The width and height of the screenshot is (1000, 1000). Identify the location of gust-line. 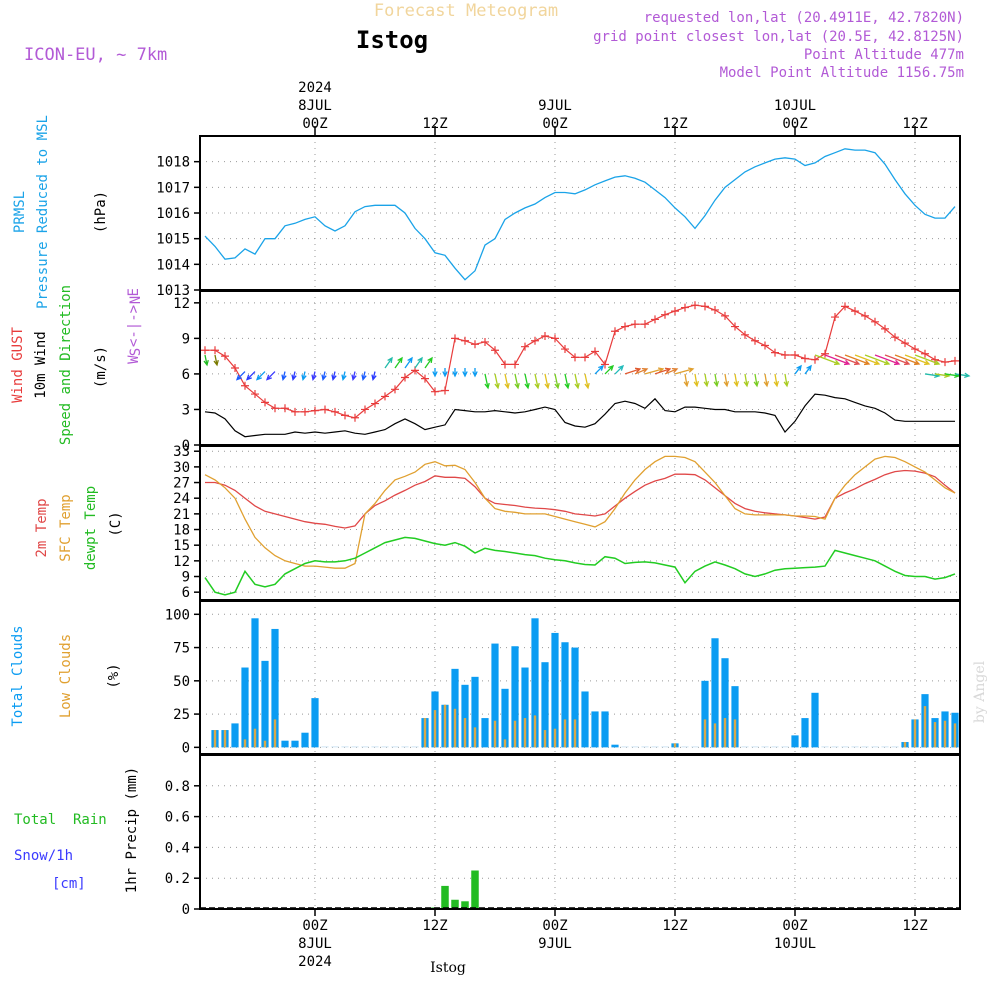
(580, 361).